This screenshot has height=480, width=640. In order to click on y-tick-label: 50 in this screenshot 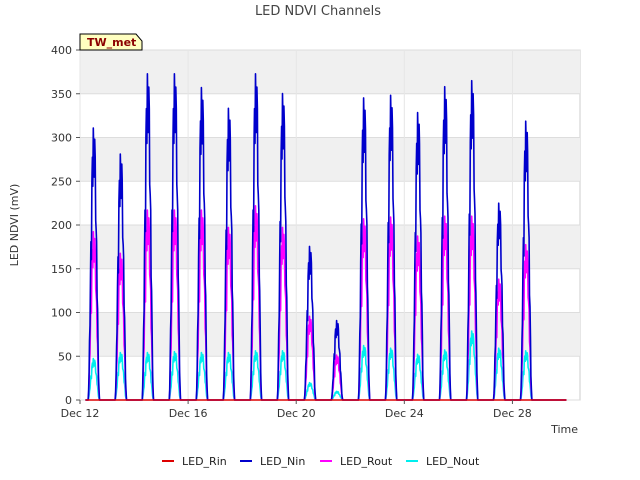, I will do `click(65, 356)`.